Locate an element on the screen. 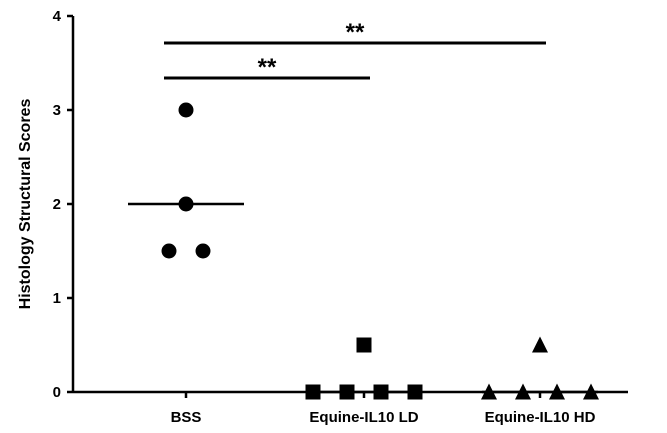 This screenshot has height=433, width=667. y-tick-label: 2 is located at coordinates (57, 204).